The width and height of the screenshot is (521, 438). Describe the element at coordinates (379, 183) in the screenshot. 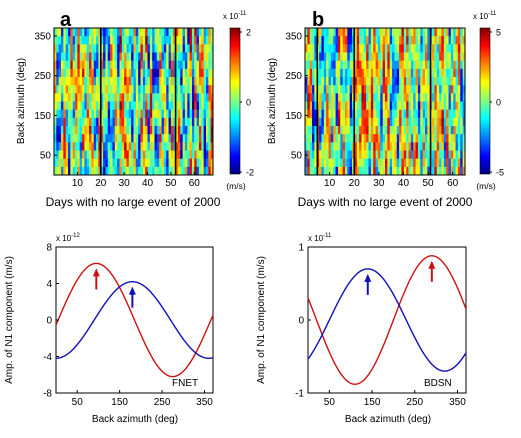

I see `x-tick-label: 30` at that location.